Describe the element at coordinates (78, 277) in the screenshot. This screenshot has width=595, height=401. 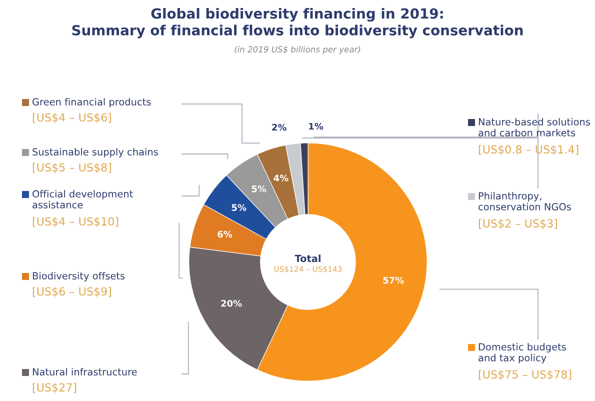
I see `legend-label: Biodiversity offsets` at that location.